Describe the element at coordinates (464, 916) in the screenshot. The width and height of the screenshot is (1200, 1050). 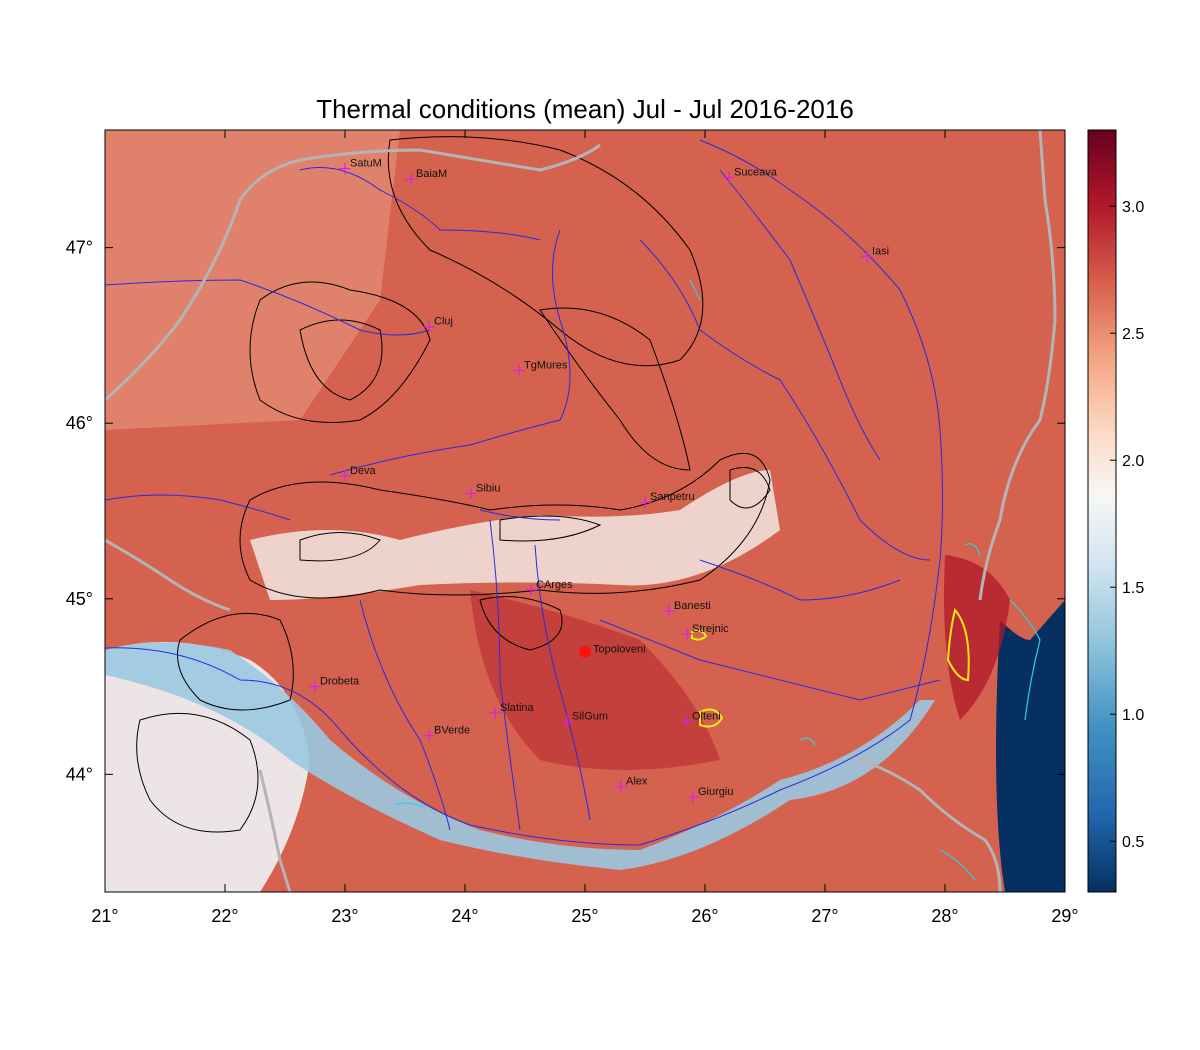
I see `x-tick-label: 24°` at that location.